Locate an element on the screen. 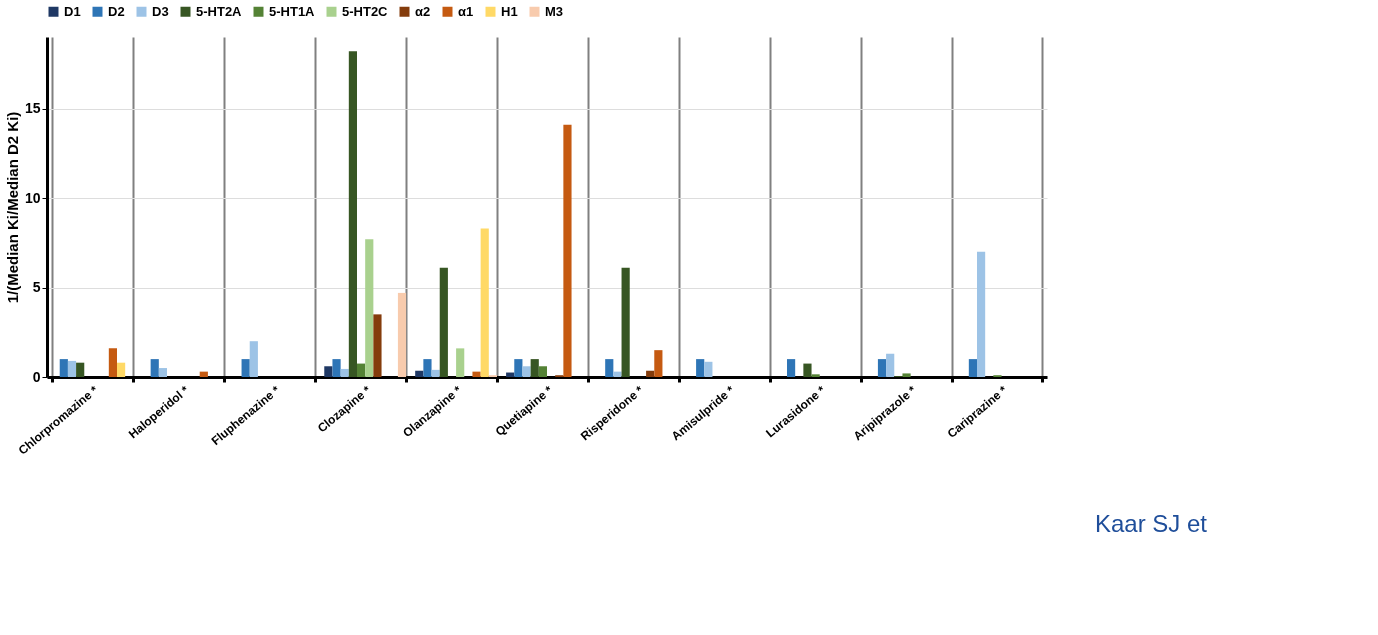  legend-label: H1 is located at coordinates (509, 11).